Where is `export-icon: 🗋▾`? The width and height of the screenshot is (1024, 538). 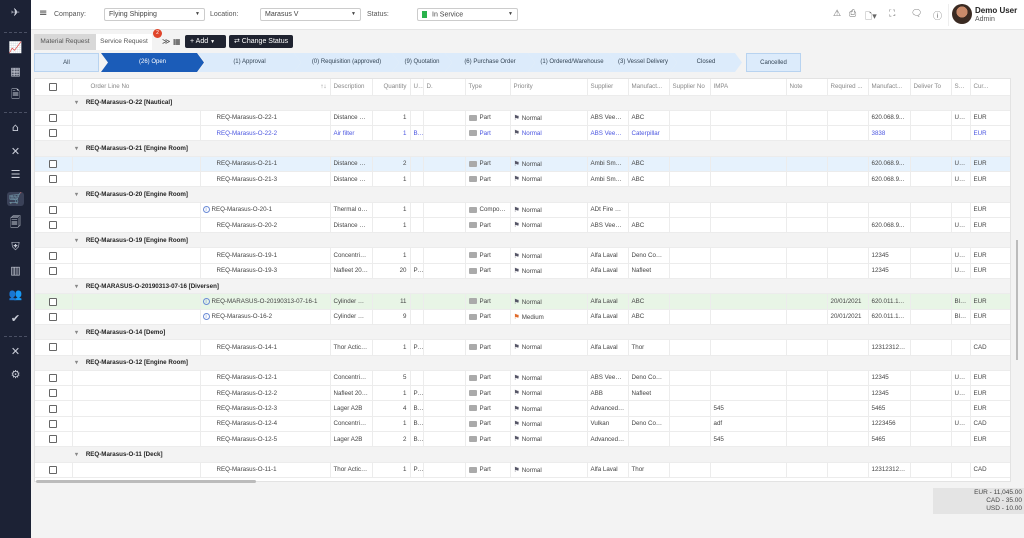 export-icon: 🗋▾ is located at coordinates (871, 17).